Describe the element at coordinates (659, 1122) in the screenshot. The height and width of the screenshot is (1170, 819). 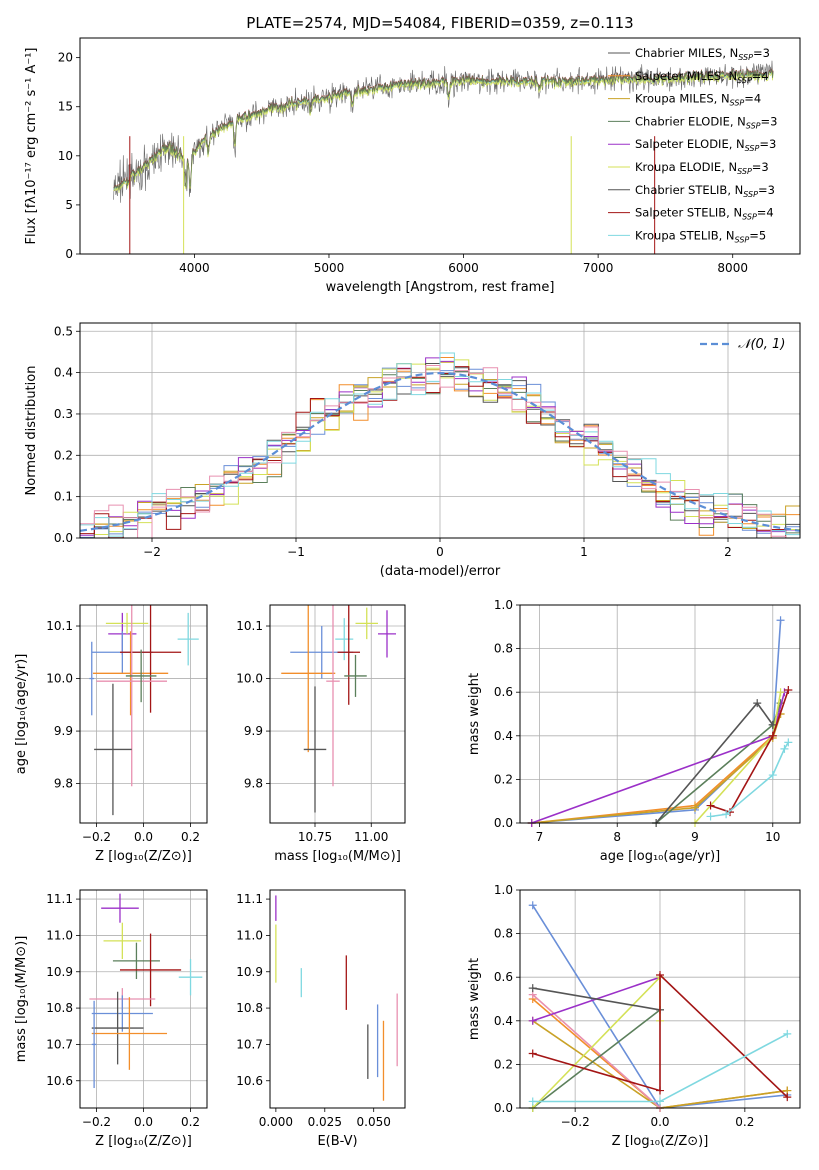
I see `x-tick-label: 0.0` at that location.